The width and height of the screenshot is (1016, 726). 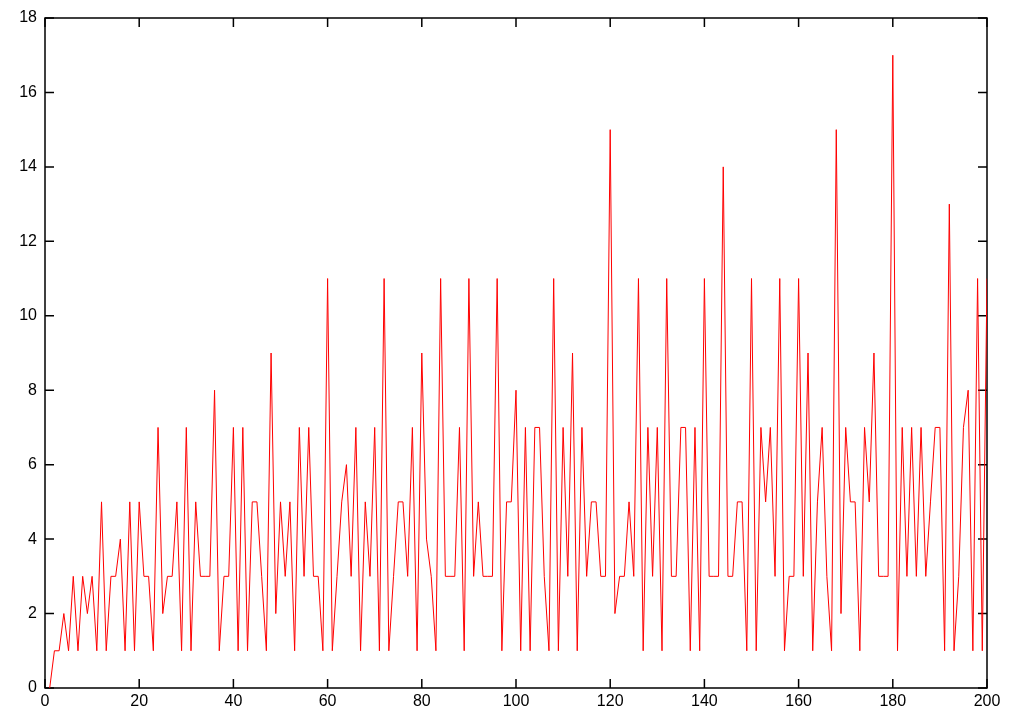 What do you see at coordinates (516, 701) in the screenshot?
I see `x-tick-label: 100` at bounding box center [516, 701].